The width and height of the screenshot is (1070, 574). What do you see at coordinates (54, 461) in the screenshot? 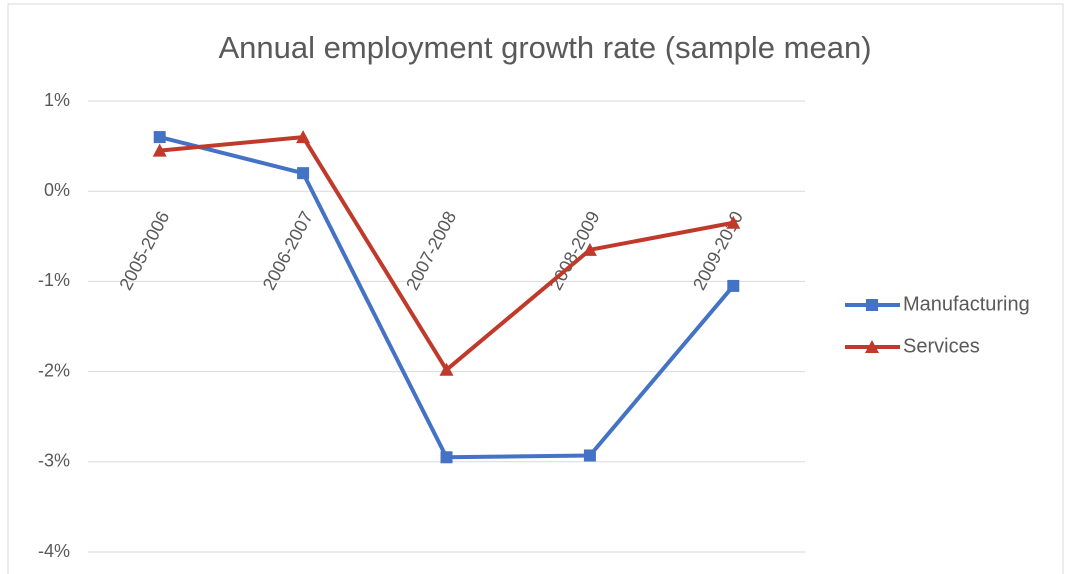
I see `y-tick-label: -3%` at bounding box center [54, 461].